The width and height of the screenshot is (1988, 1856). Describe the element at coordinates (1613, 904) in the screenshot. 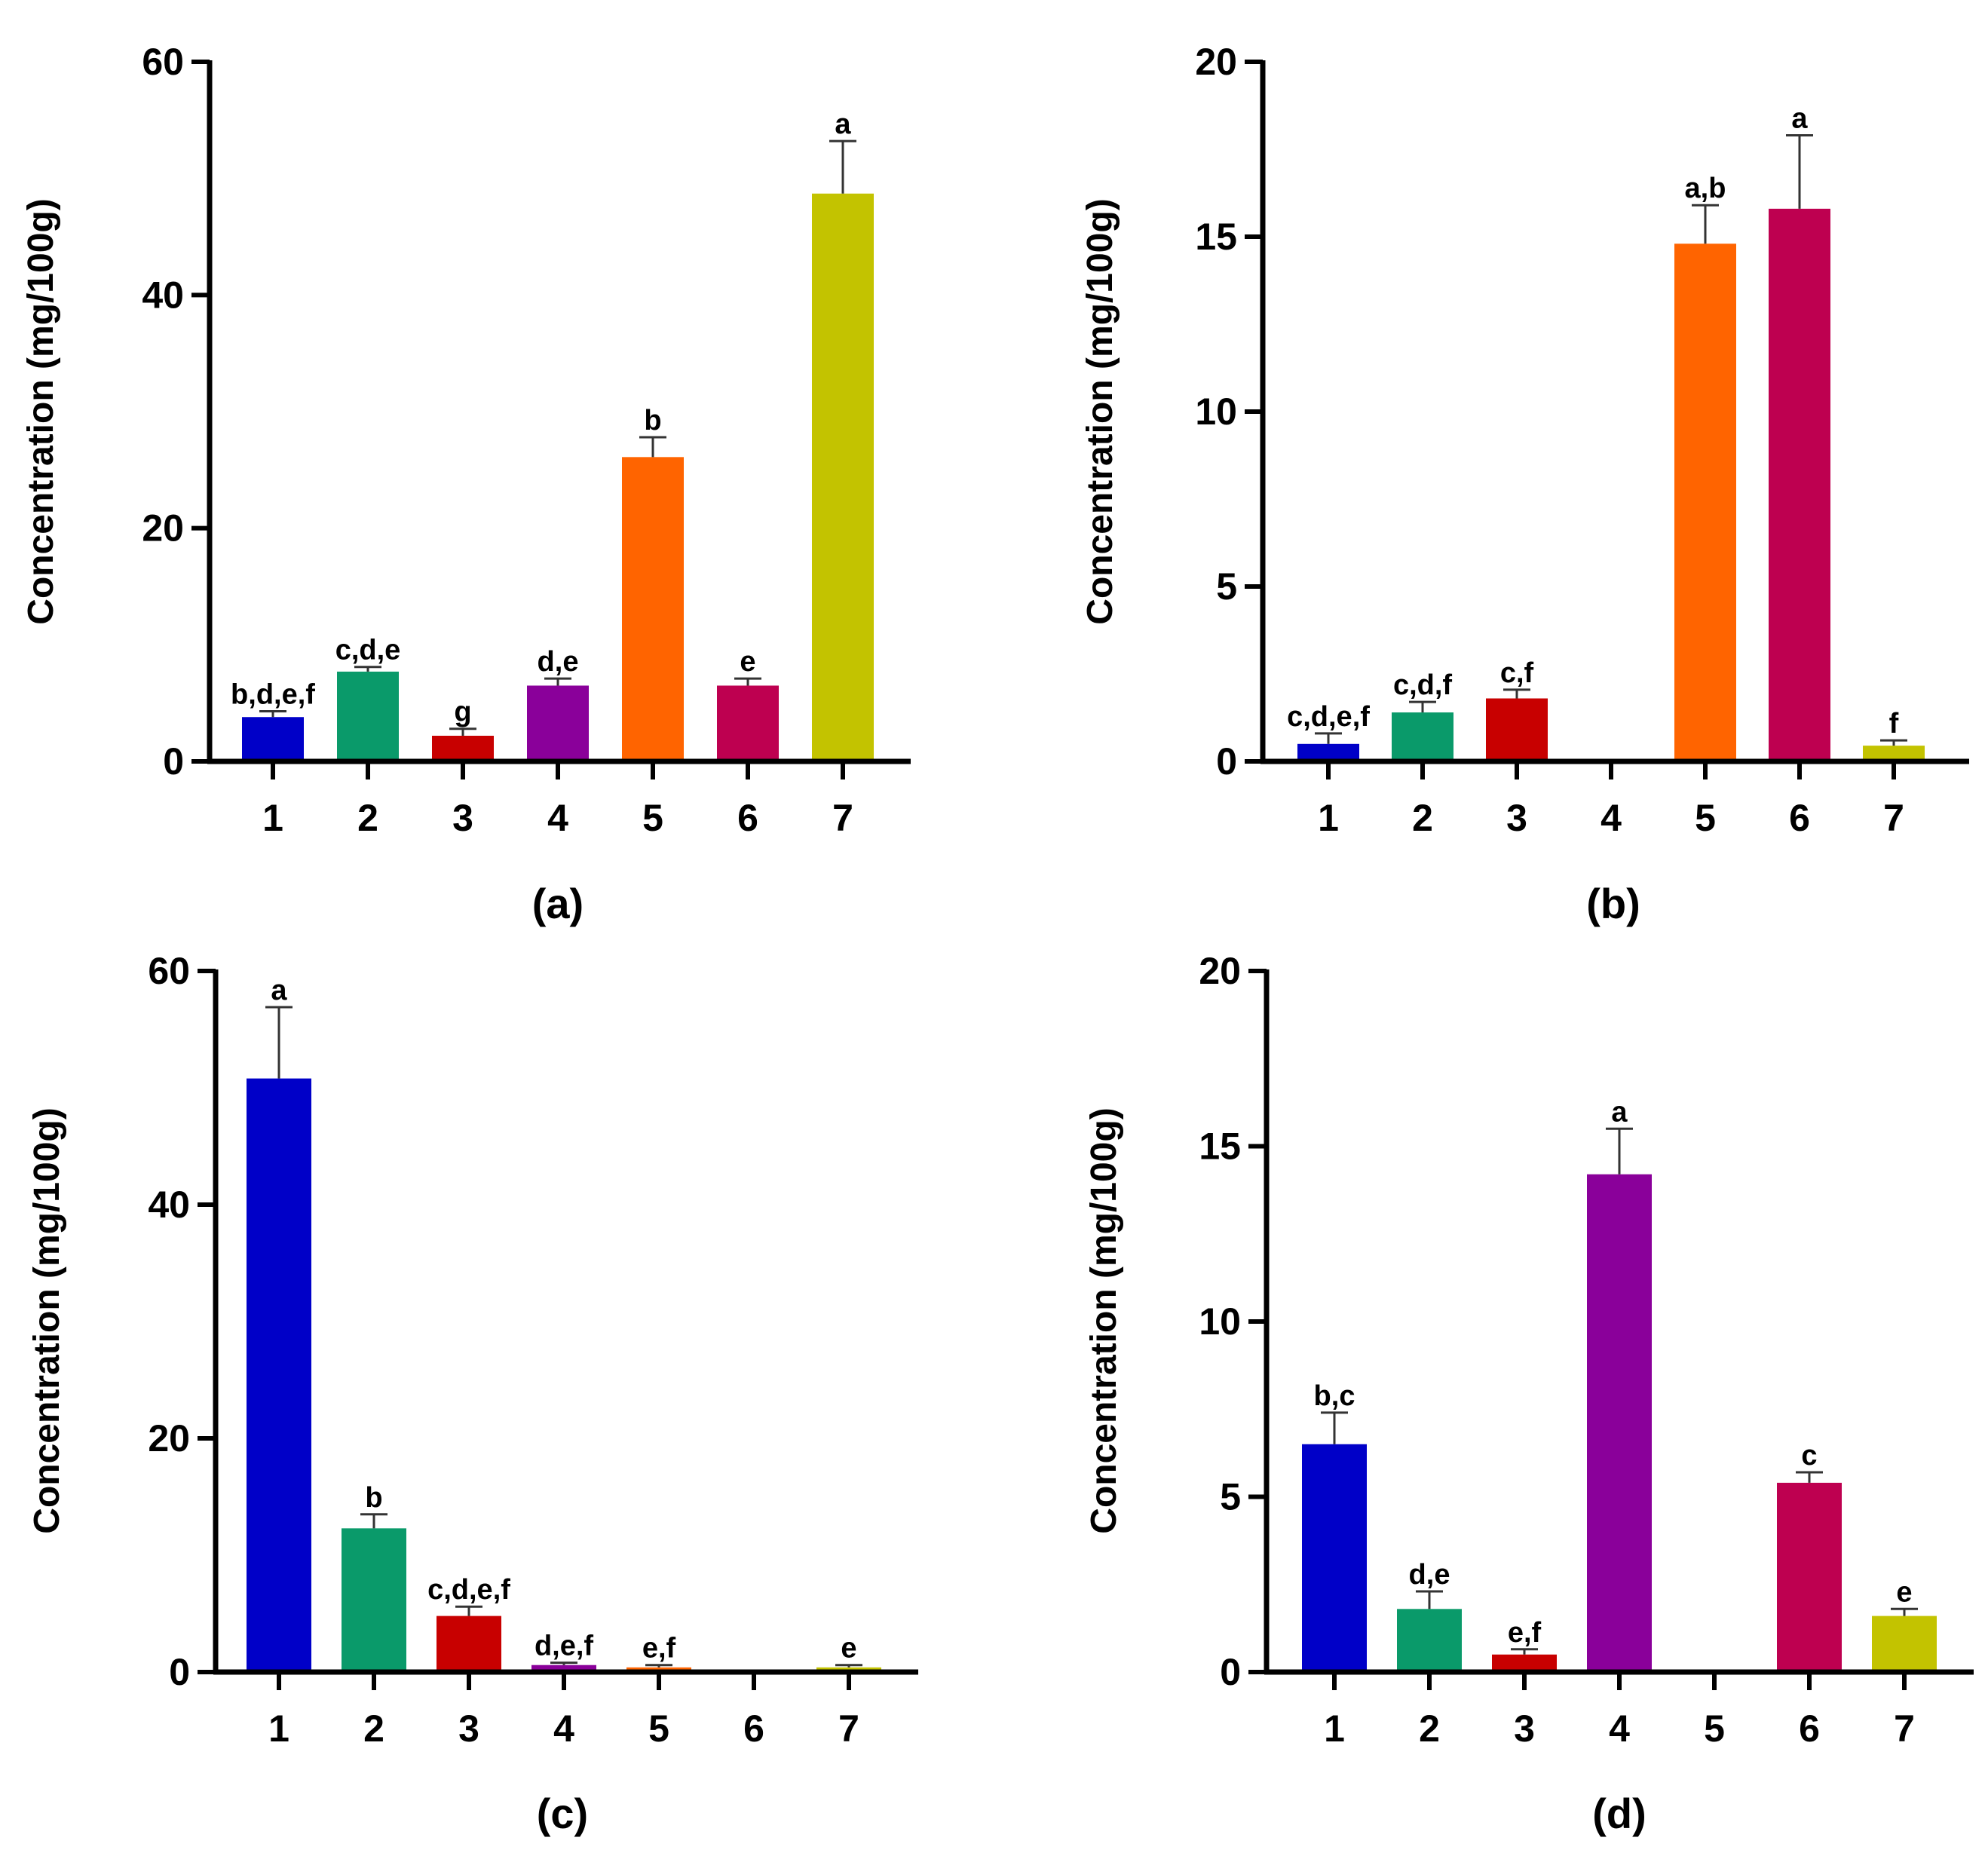

I see `panel-label: (b)` at that location.